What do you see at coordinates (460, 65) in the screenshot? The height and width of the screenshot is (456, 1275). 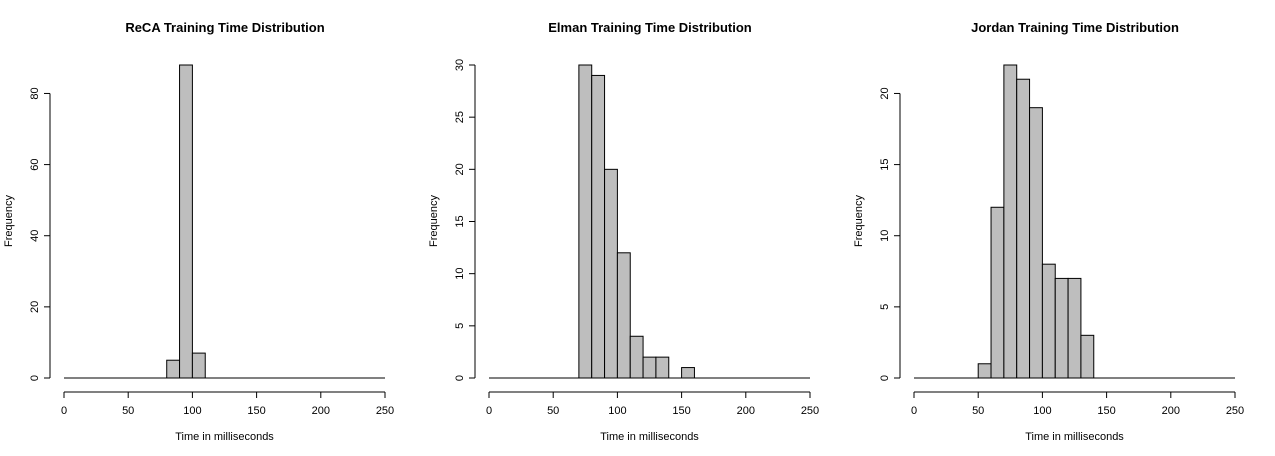 I see `y-tick-label: 30` at bounding box center [460, 65].